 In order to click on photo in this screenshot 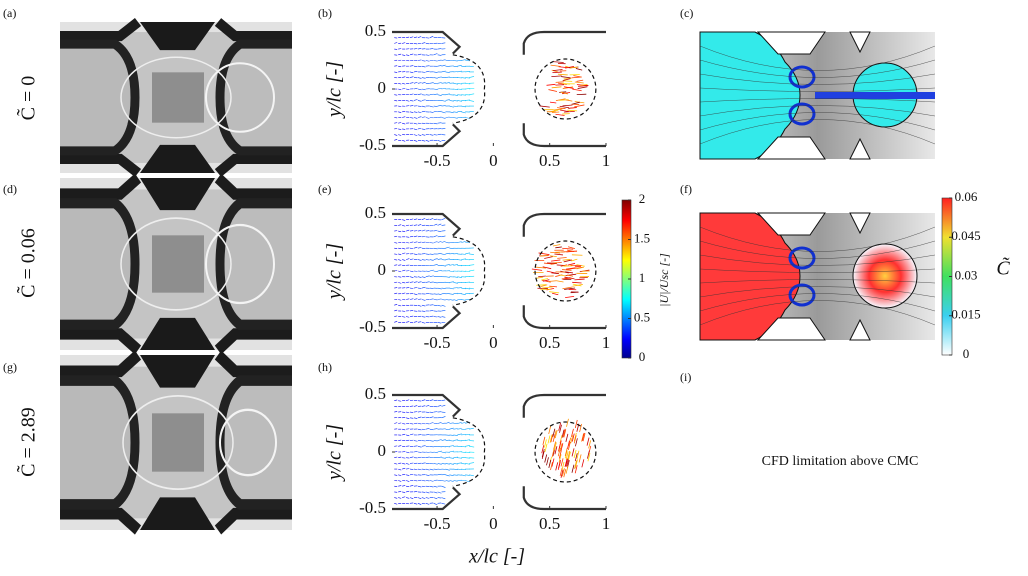, I will do `click(176, 442)`.